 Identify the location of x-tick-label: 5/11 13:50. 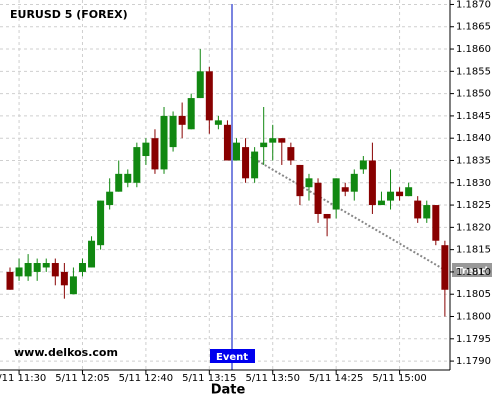
(273, 378).